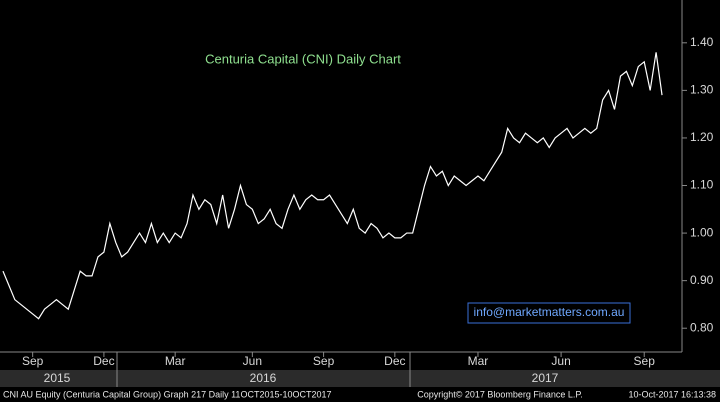  I want to click on watermark-box, so click(549, 313).